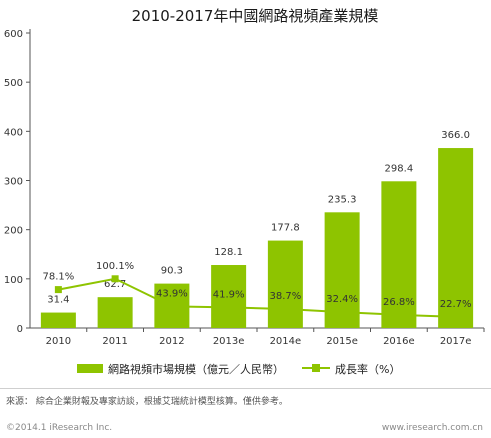 The height and width of the screenshot is (438, 491). Describe the element at coordinates (255, 16) in the screenshot. I see `chart-title: 2010-2017年中國網路視頻產業規模` at that location.